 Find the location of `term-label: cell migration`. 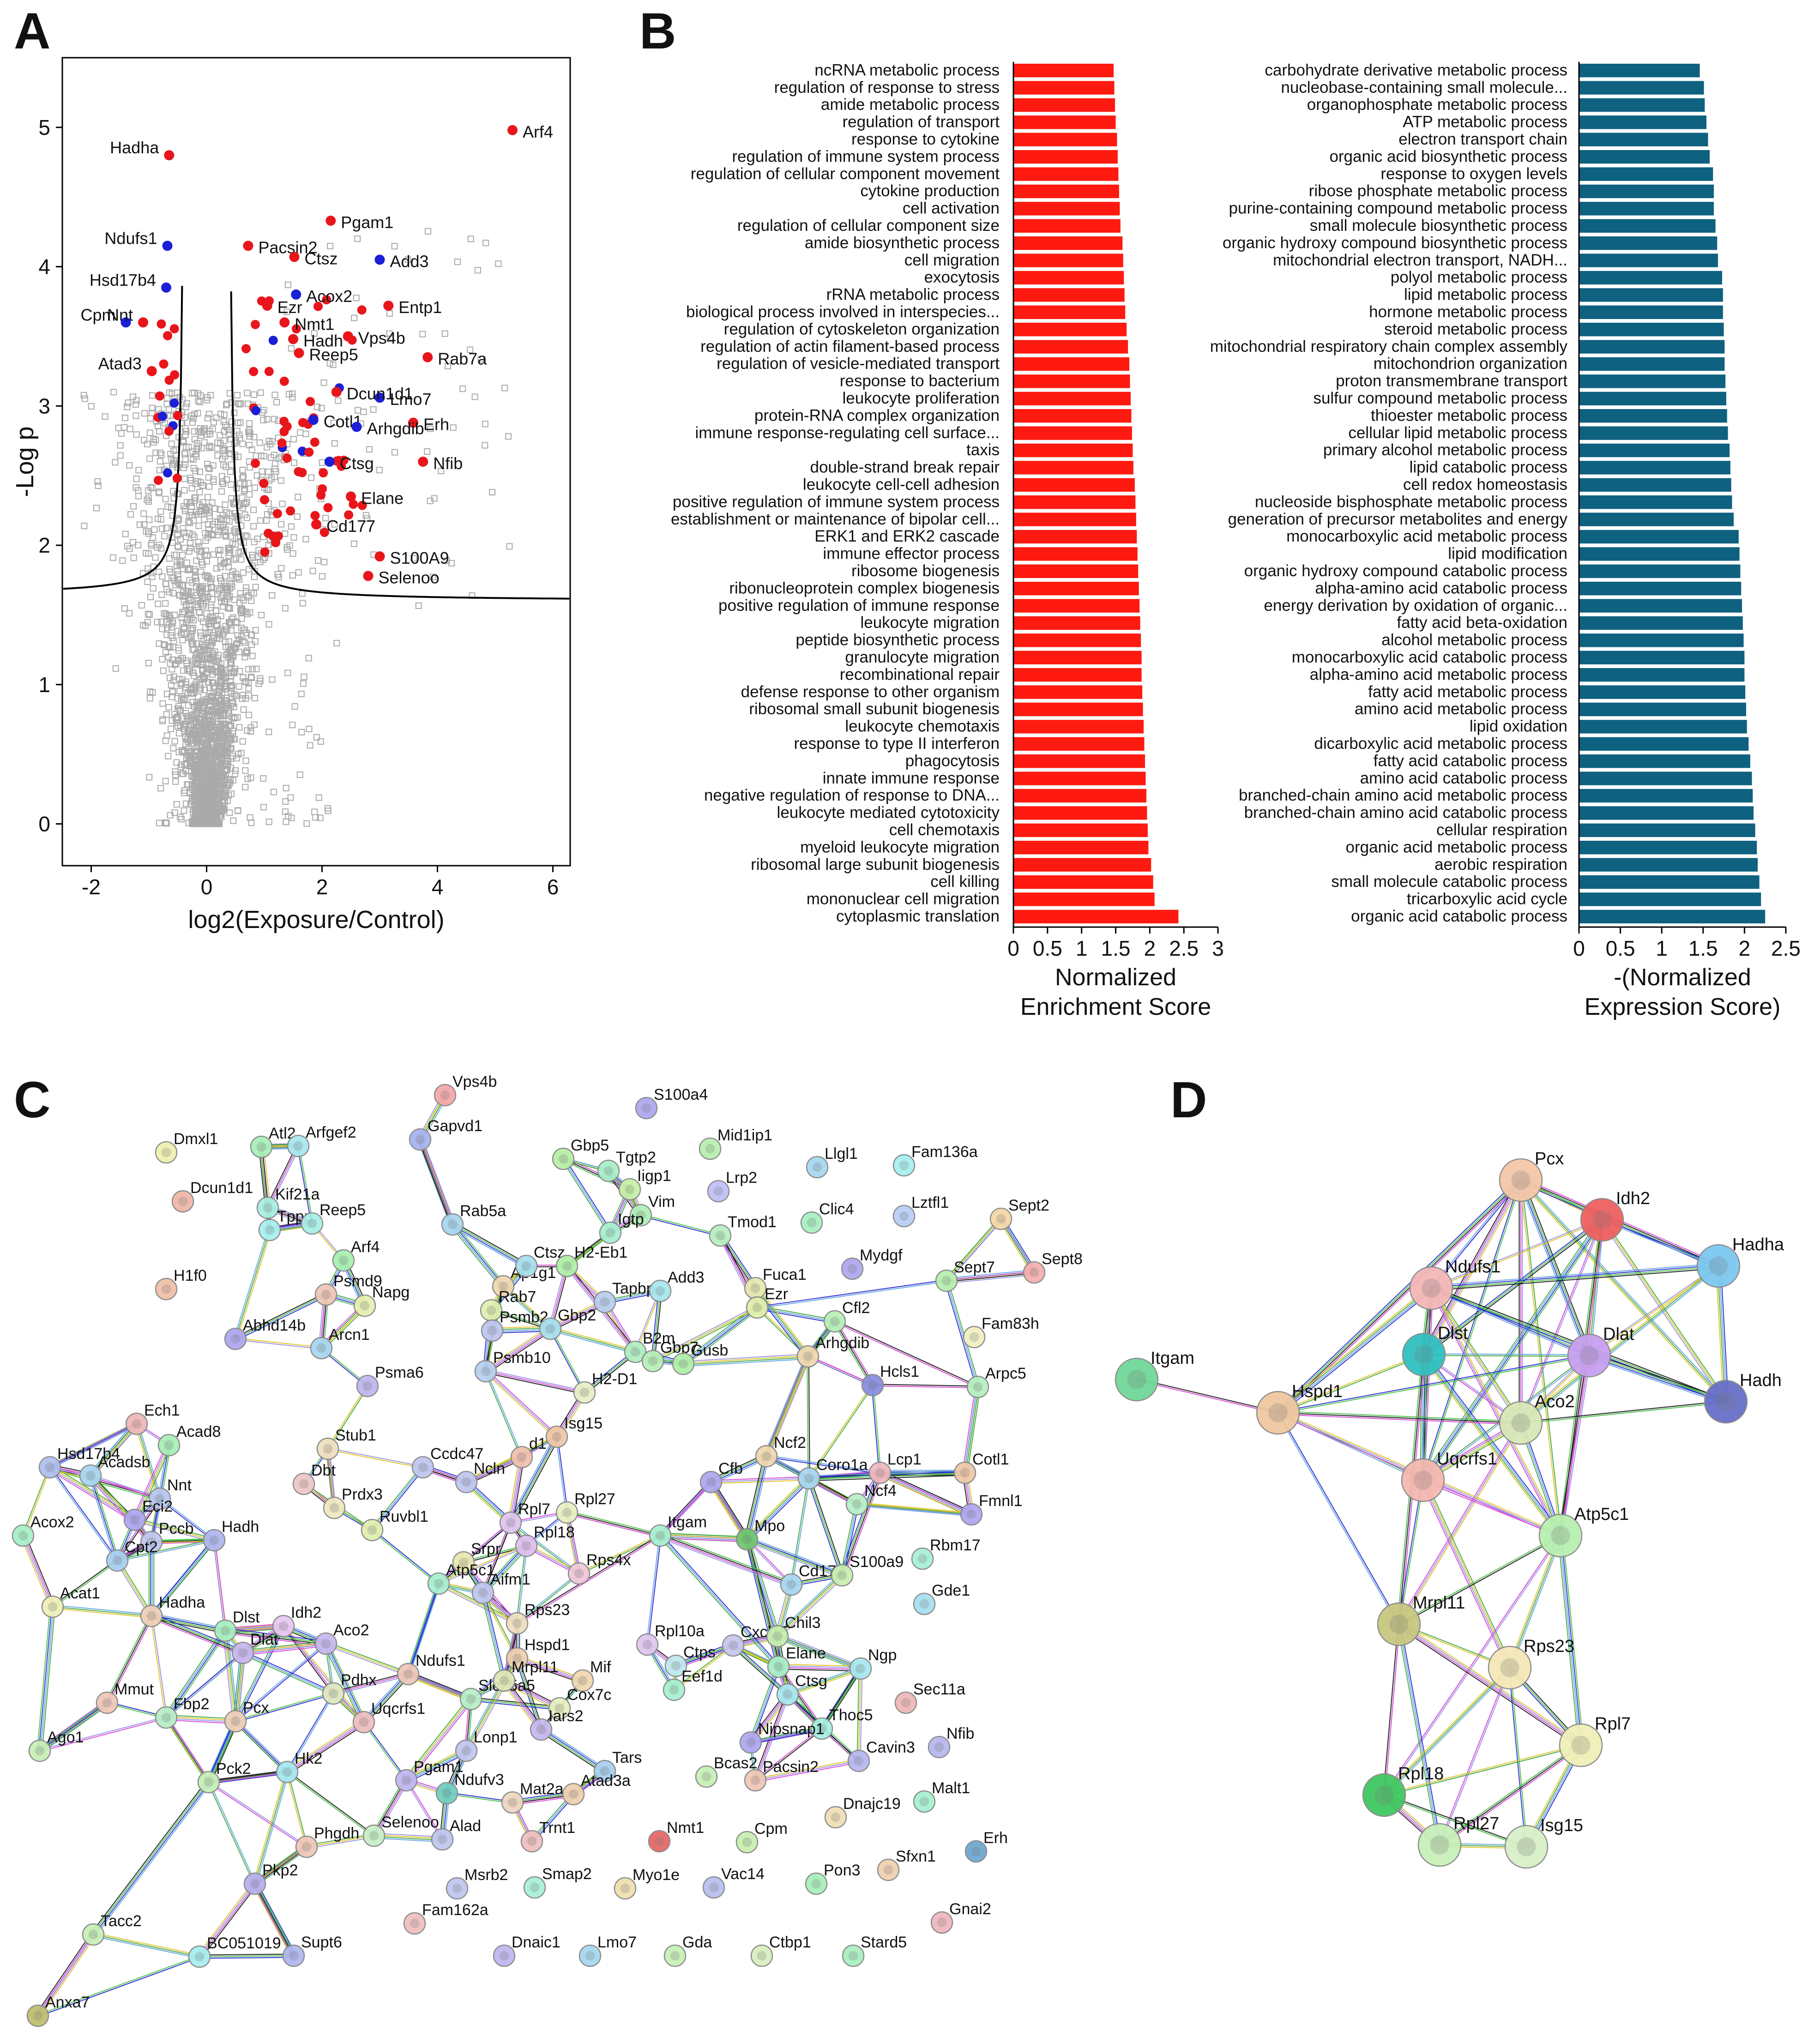

term-label: cell migration is located at coordinates (952, 260).